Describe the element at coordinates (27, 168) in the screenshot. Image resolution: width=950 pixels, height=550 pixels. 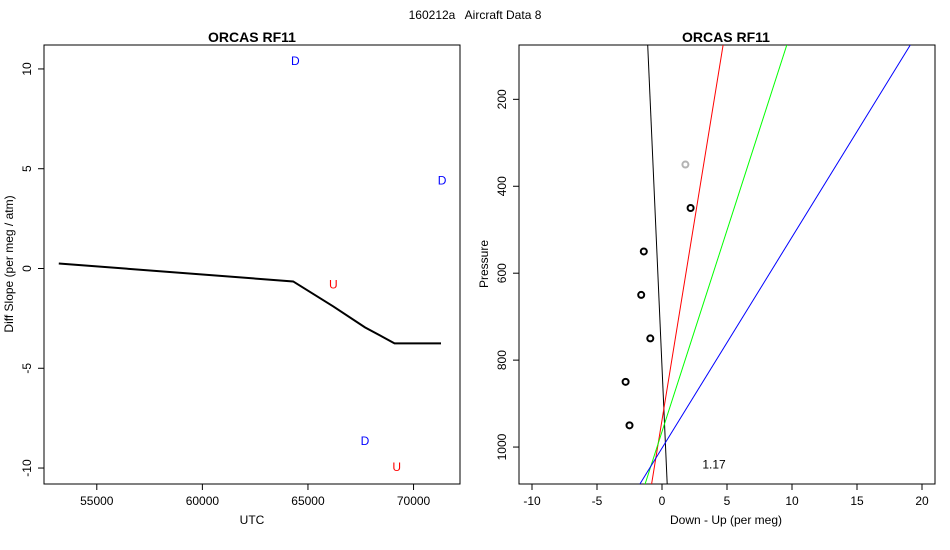
I see `y-tick-label: 5` at that location.